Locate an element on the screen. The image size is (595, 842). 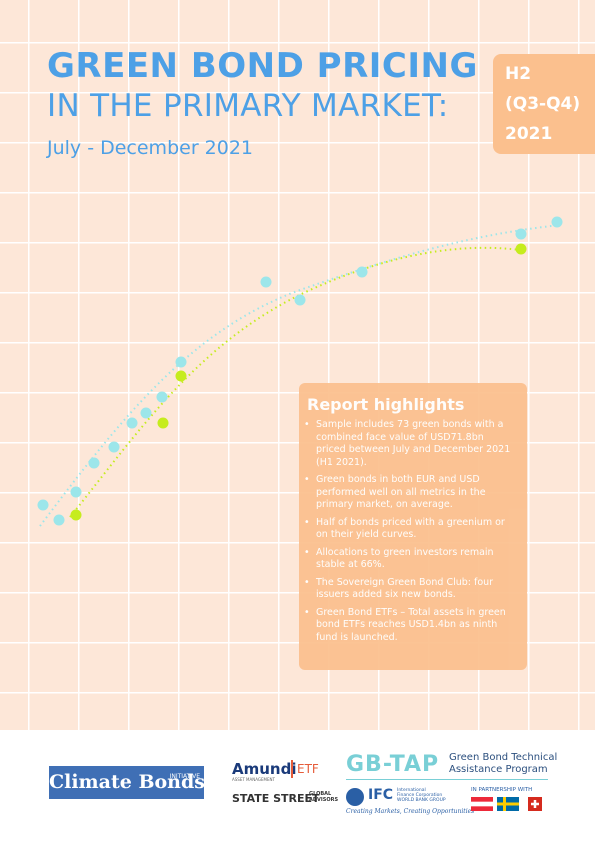
amundi-divider is located at coordinates (292, 769).